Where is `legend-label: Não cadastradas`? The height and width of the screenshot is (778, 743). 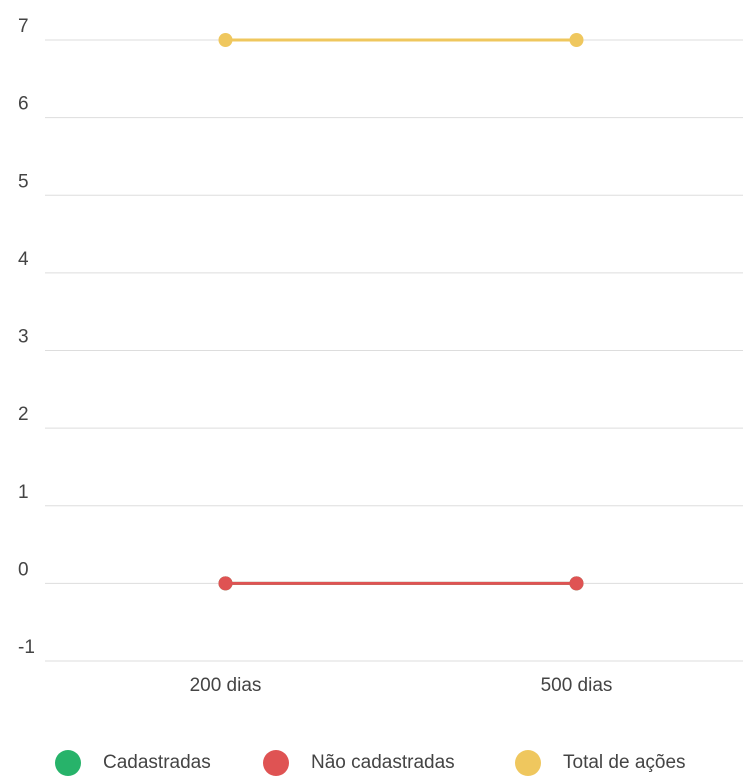
legend-label: Não cadastradas is located at coordinates (383, 762).